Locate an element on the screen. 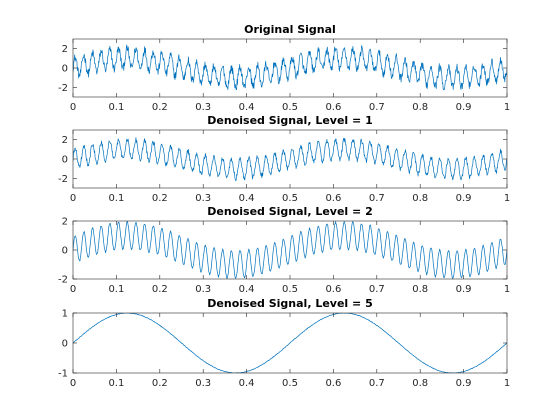 This screenshot has width=560, height=420. chart-title: Denoised Signal, Level = 5 is located at coordinates (289, 303).